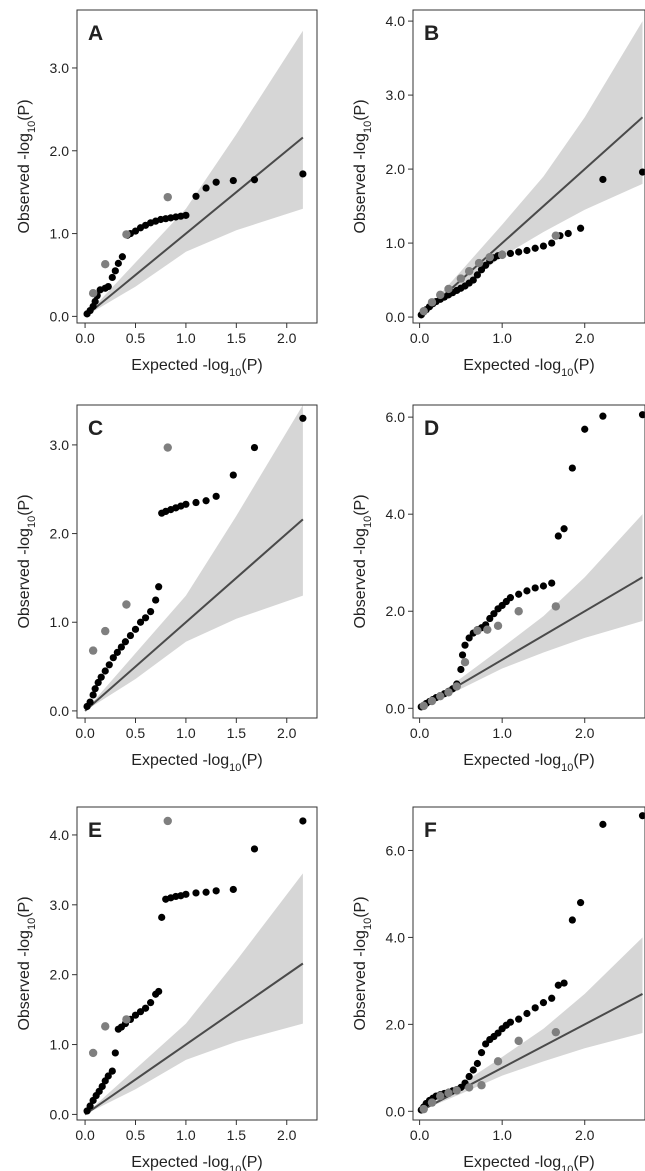  Describe the element at coordinates (95, 428) in the screenshot. I see `panel-c-label: C` at that location.